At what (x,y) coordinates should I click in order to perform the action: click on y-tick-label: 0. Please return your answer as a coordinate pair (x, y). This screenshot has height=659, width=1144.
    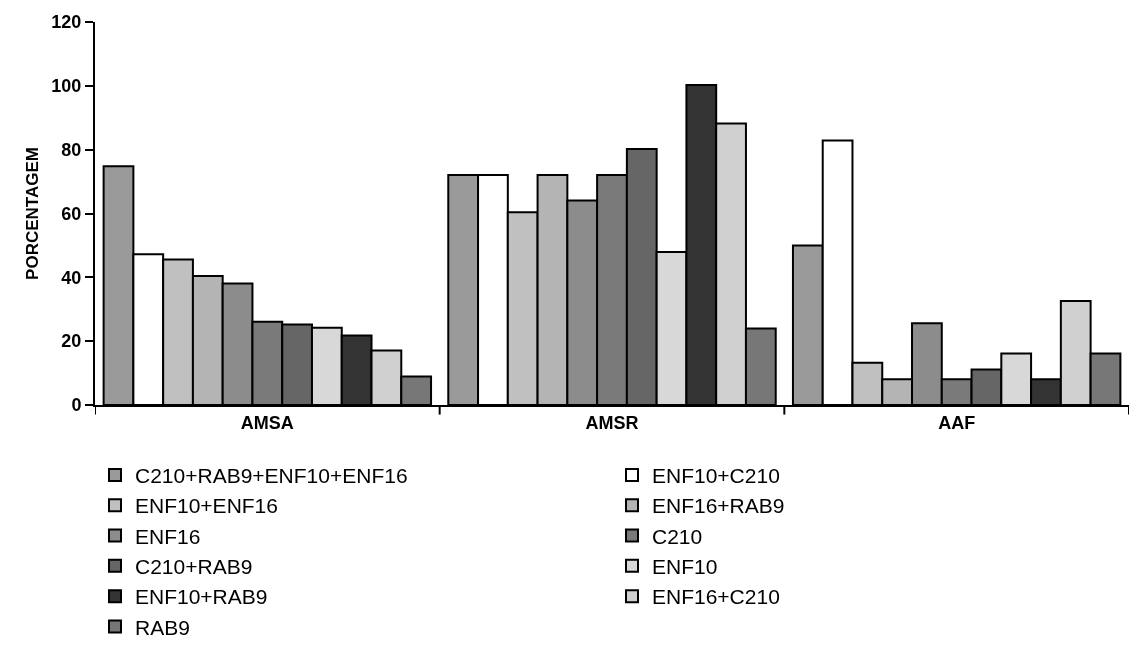
    Looking at the image, I should click on (76, 405).